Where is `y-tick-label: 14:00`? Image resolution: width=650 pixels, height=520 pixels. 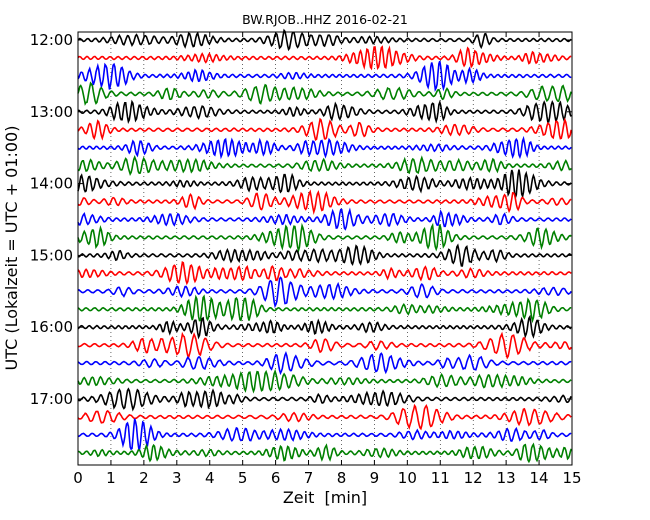
y-tick-label: 14:00 is located at coordinates (51, 184).